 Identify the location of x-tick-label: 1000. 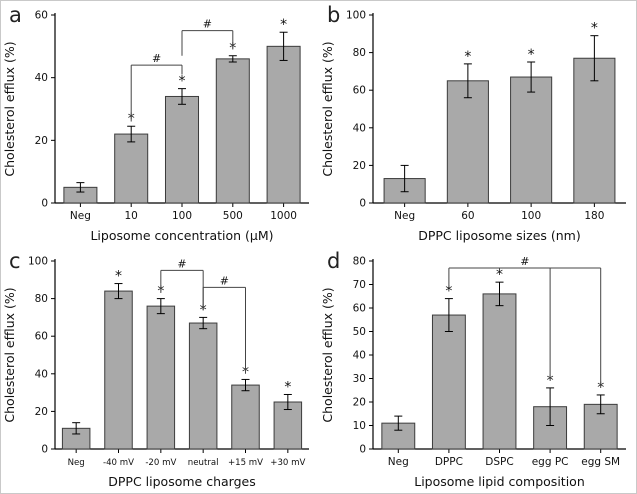
(283, 216).